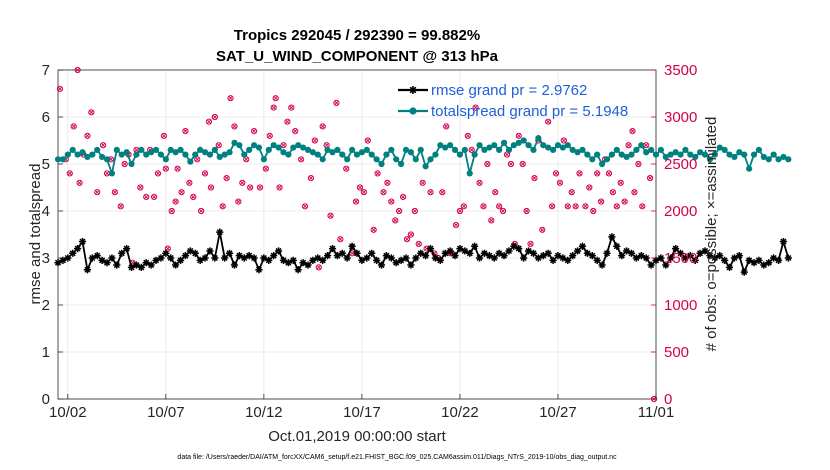  I want to click on y-right-tick-label: 2500, so click(680, 164).